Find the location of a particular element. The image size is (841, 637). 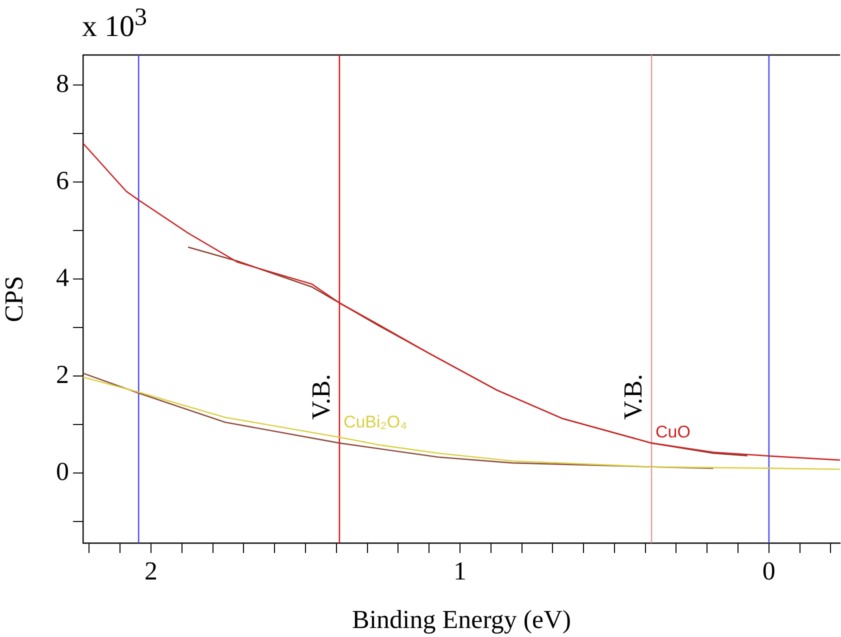

series-label: CuBi₂O₄ is located at coordinates (375, 422).